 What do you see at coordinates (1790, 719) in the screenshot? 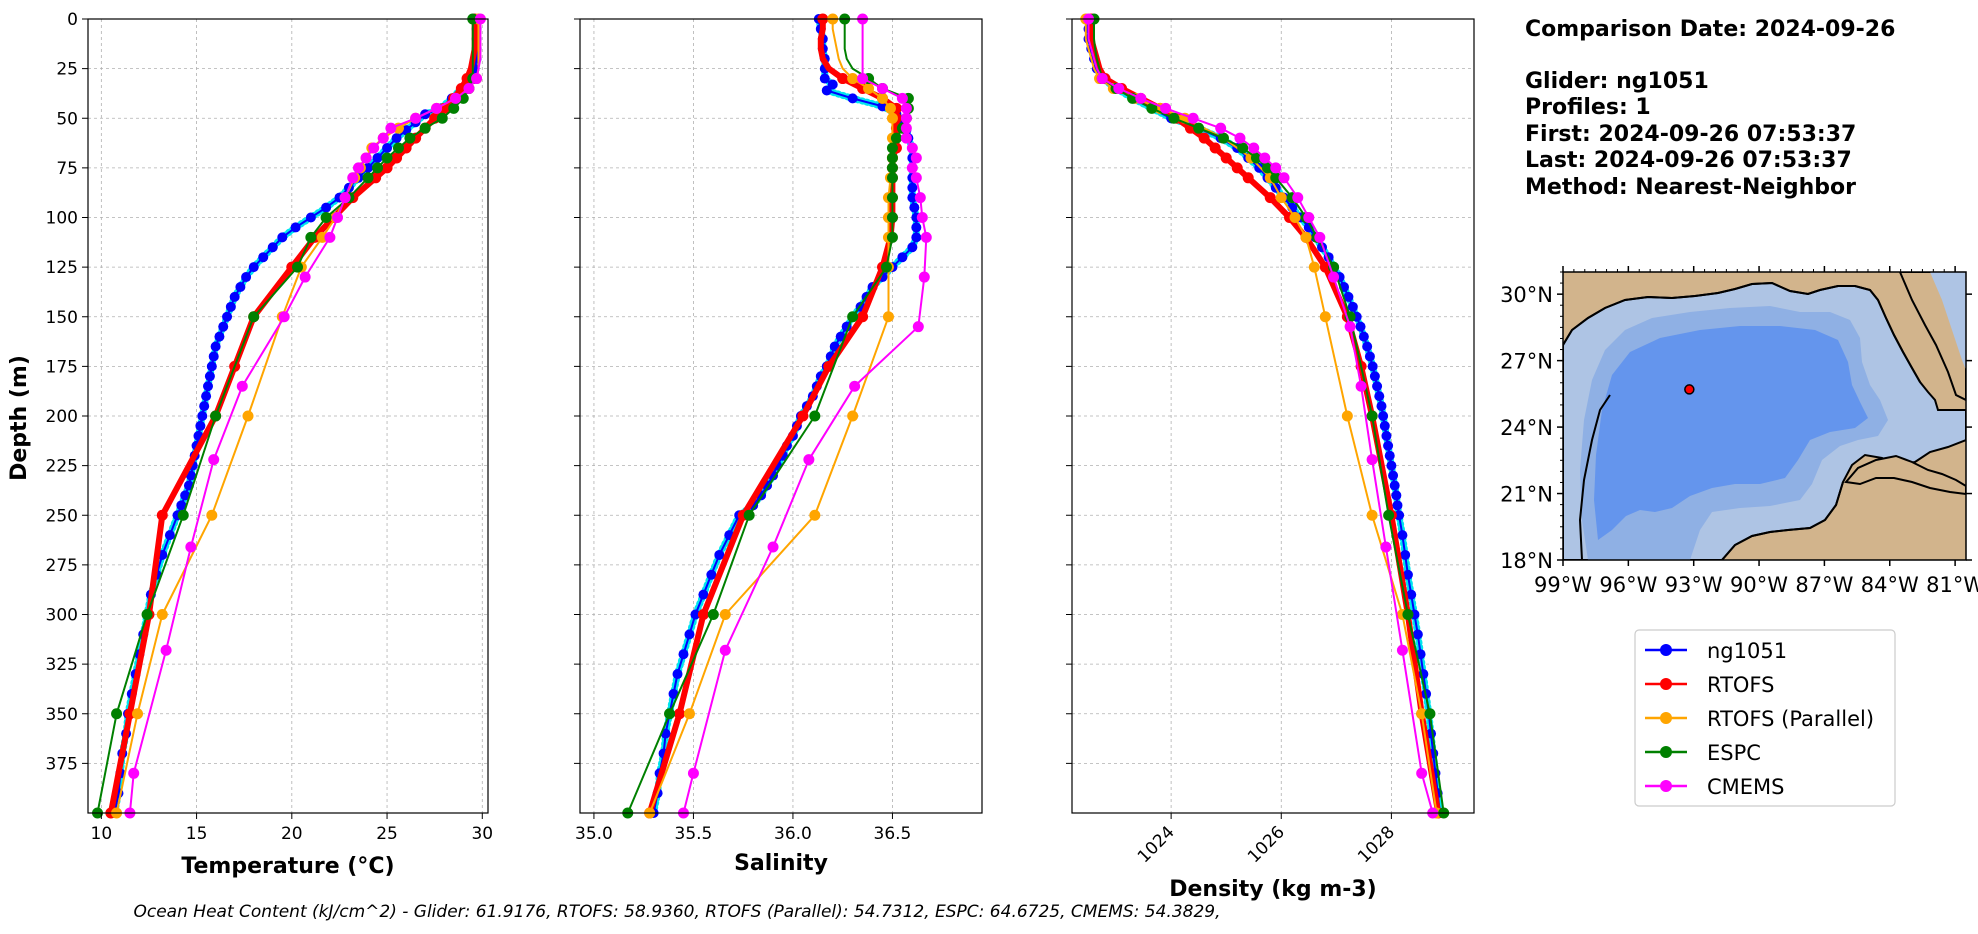
I see `legend-label-2: RTOFS (Parallel)` at bounding box center [1790, 719].